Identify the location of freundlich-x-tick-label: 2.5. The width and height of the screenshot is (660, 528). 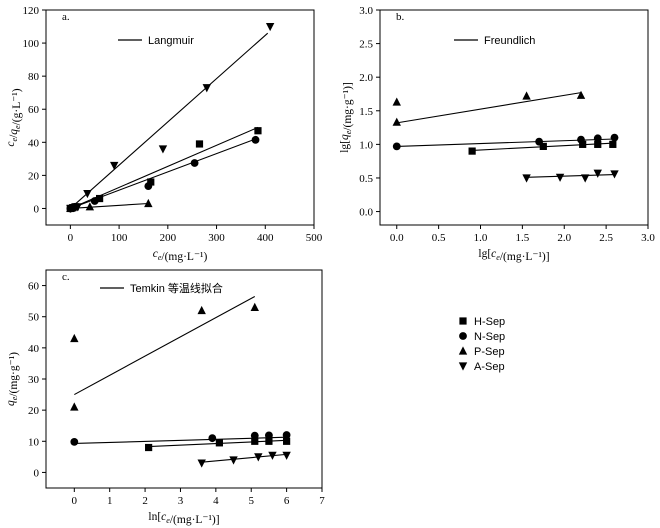
(606, 238).